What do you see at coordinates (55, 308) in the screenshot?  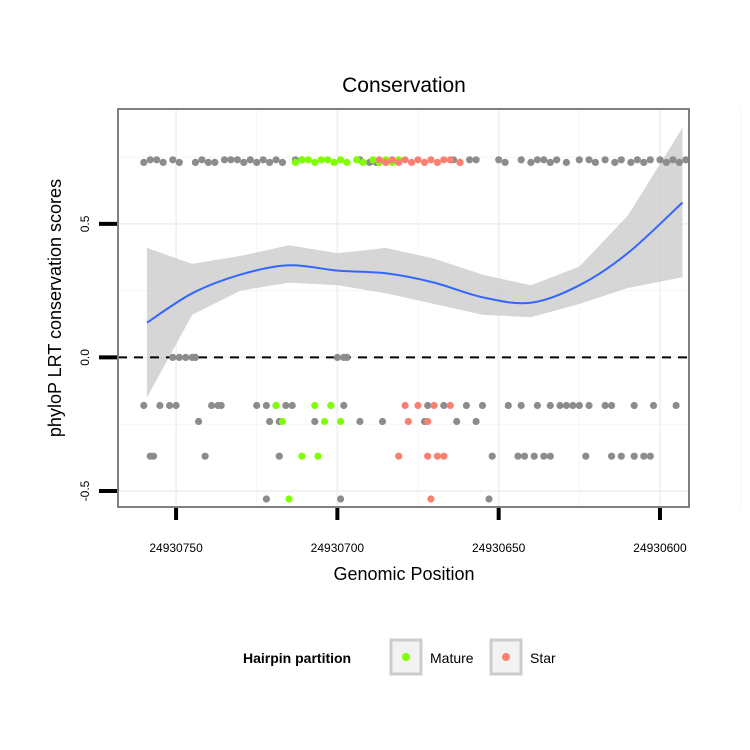 I see `y-axis-title: phyloP LRT conservation scores` at bounding box center [55, 308].